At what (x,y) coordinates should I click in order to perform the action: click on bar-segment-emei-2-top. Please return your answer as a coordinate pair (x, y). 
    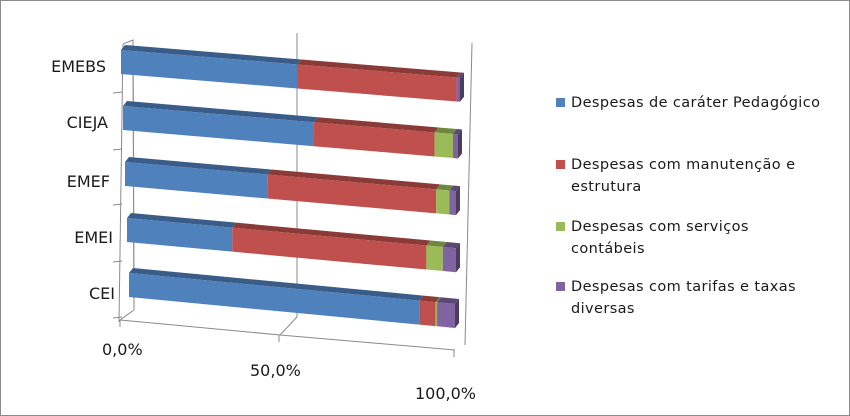
    Looking at the image, I should click on (331, 234).